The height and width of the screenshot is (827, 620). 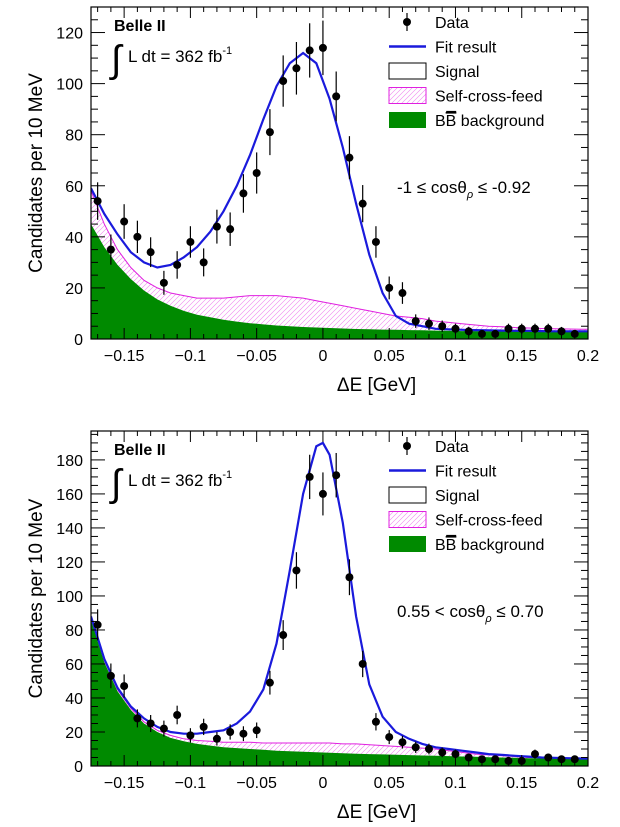 I want to click on legend-data-marker, so click(x=407, y=22).